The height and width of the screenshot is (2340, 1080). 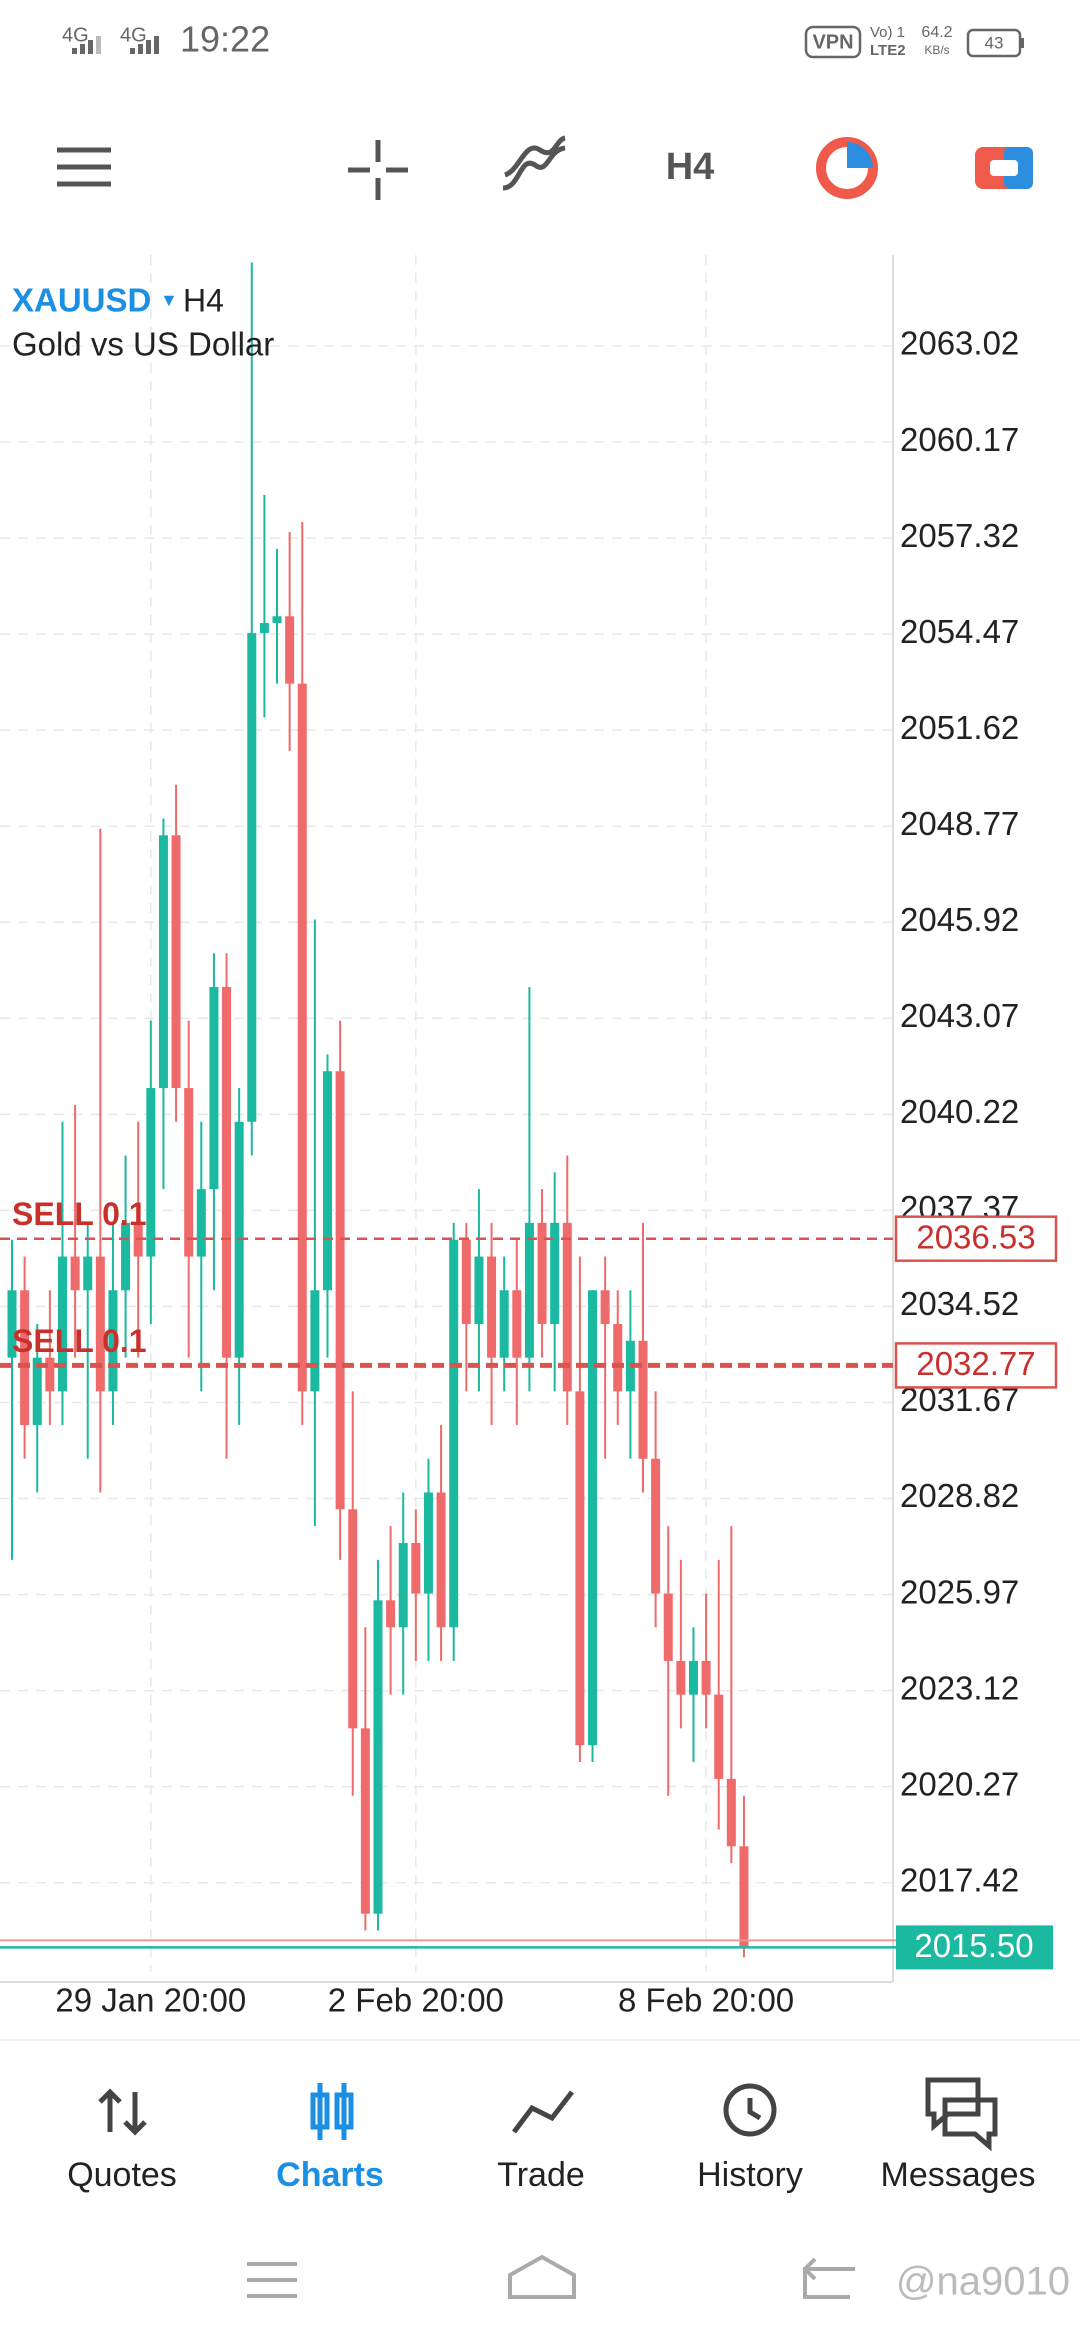 I want to click on nav-item: Trade, so click(x=541, y=2175).